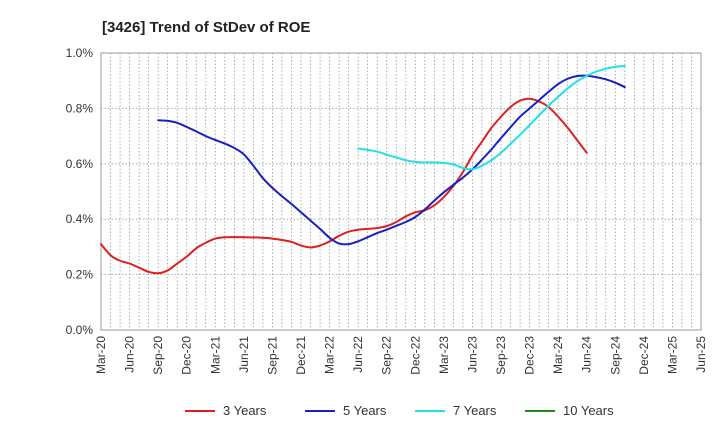 The height and width of the screenshot is (440, 720). What do you see at coordinates (672, 355) in the screenshot?
I see `x-tick-label: Mar-25` at bounding box center [672, 355].